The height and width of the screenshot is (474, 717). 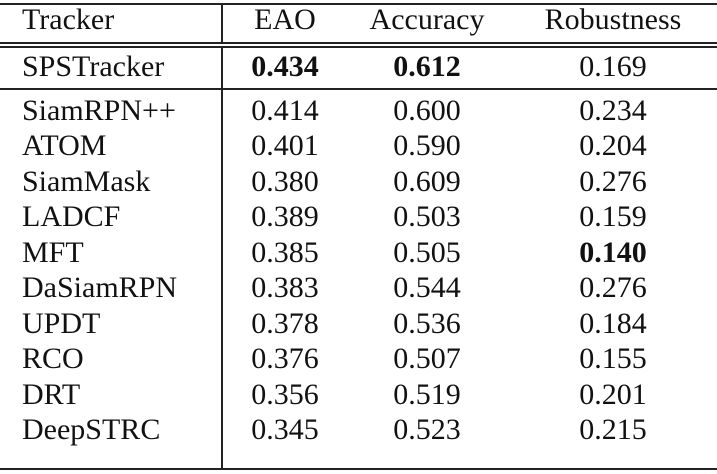 I want to click on cell-robustness: 0.155, so click(x=613, y=358).